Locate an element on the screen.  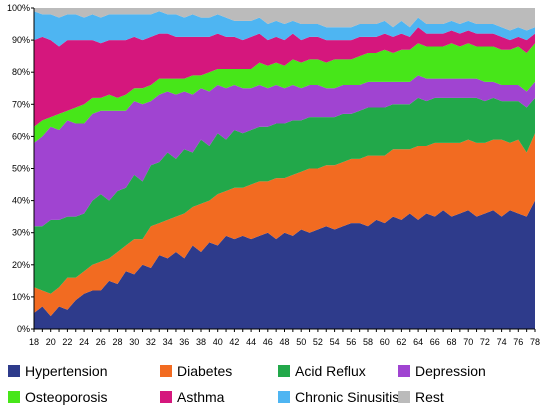
legend-swatch-rest is located at coordinates (404, 397).